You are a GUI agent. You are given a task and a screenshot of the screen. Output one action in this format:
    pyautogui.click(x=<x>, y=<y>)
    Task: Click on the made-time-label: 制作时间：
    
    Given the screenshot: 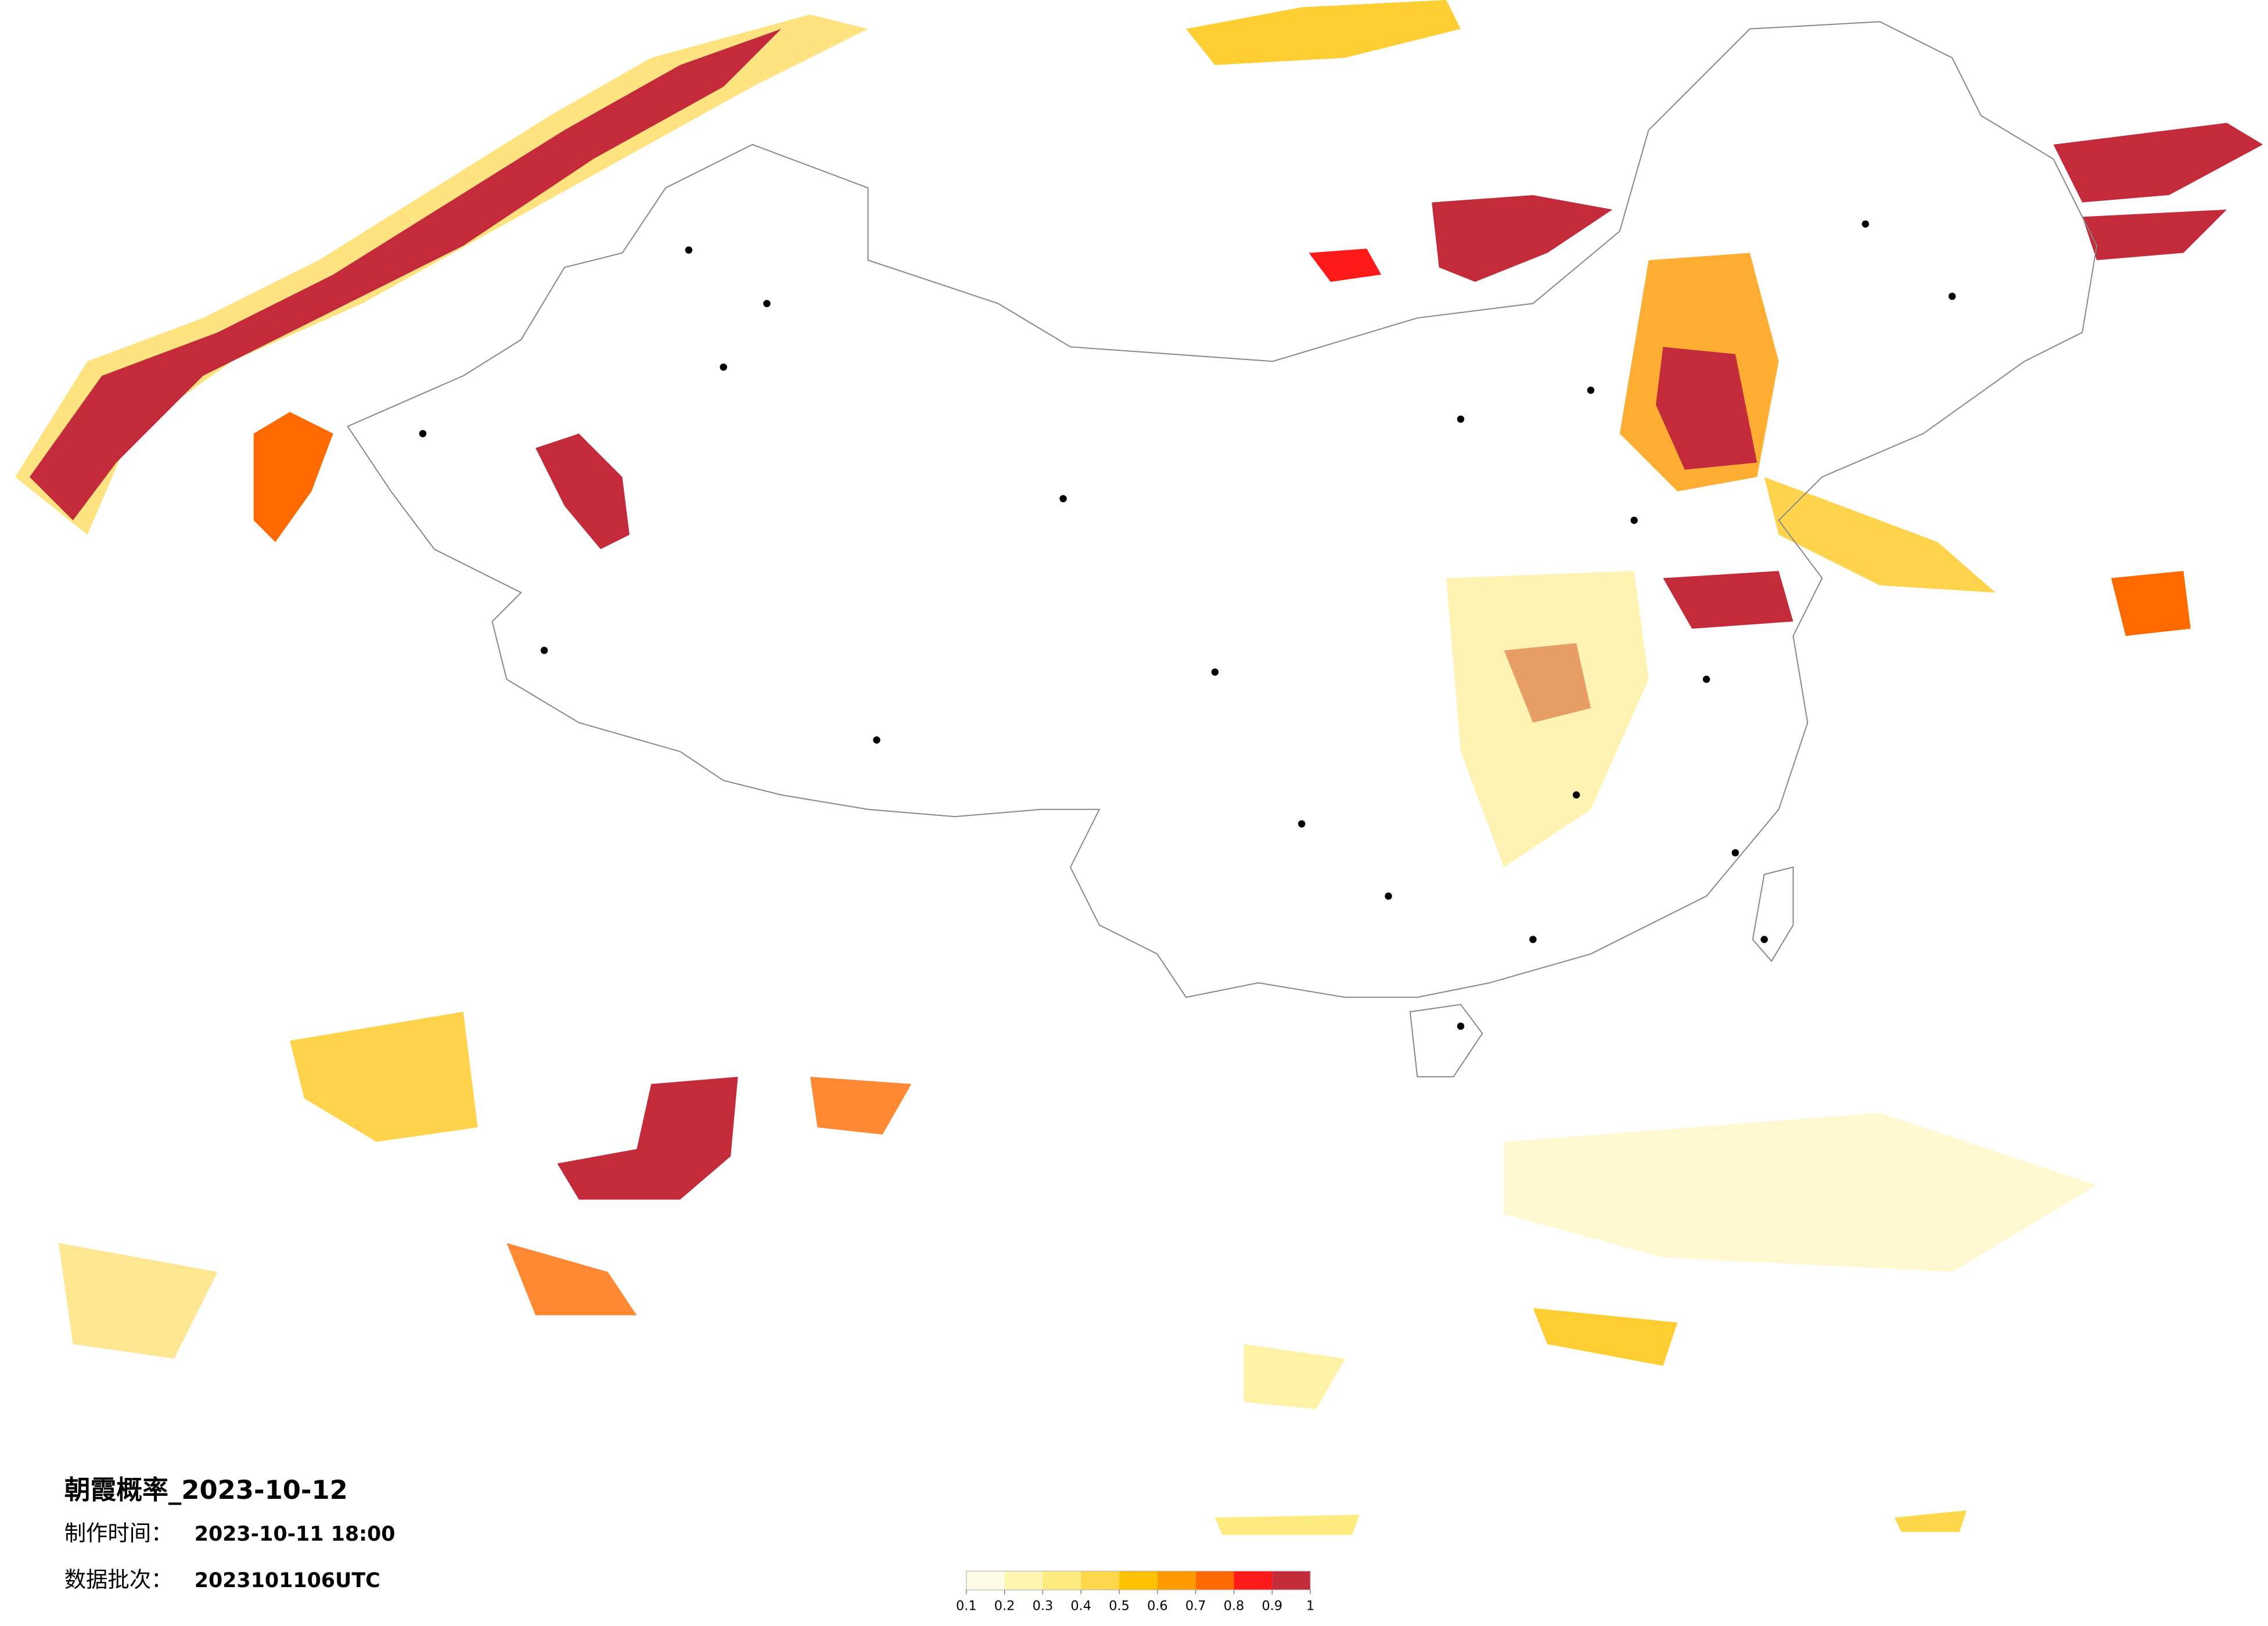 What is the action you would take?
    pyautogui.click(x=118, y=1533)
    